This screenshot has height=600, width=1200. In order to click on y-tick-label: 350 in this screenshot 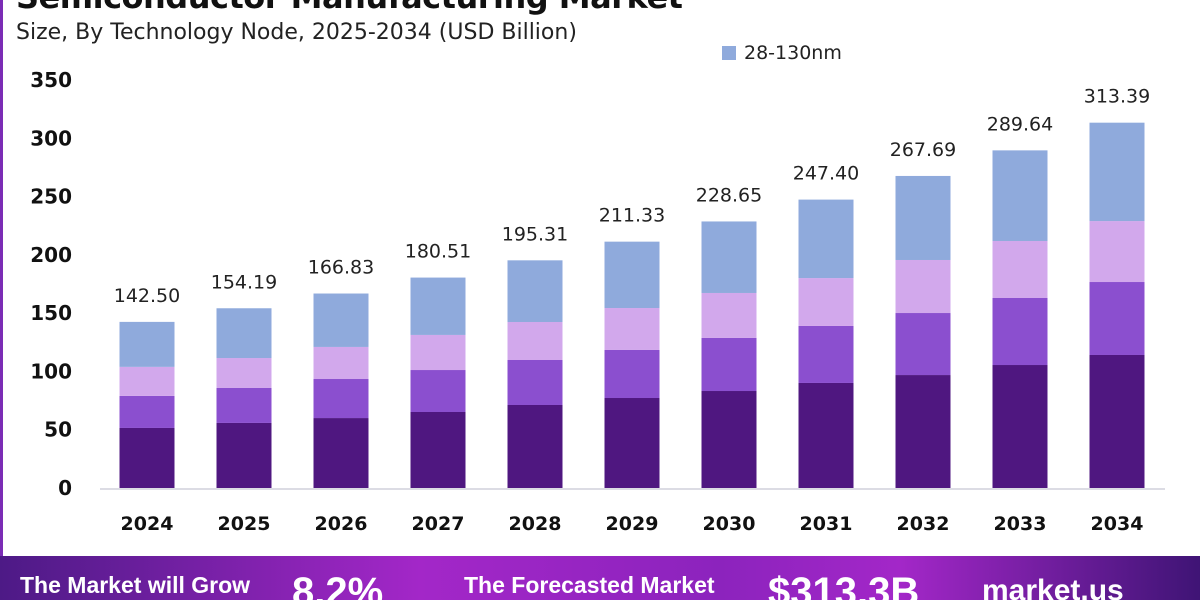, I will do `click(51, 80)`.